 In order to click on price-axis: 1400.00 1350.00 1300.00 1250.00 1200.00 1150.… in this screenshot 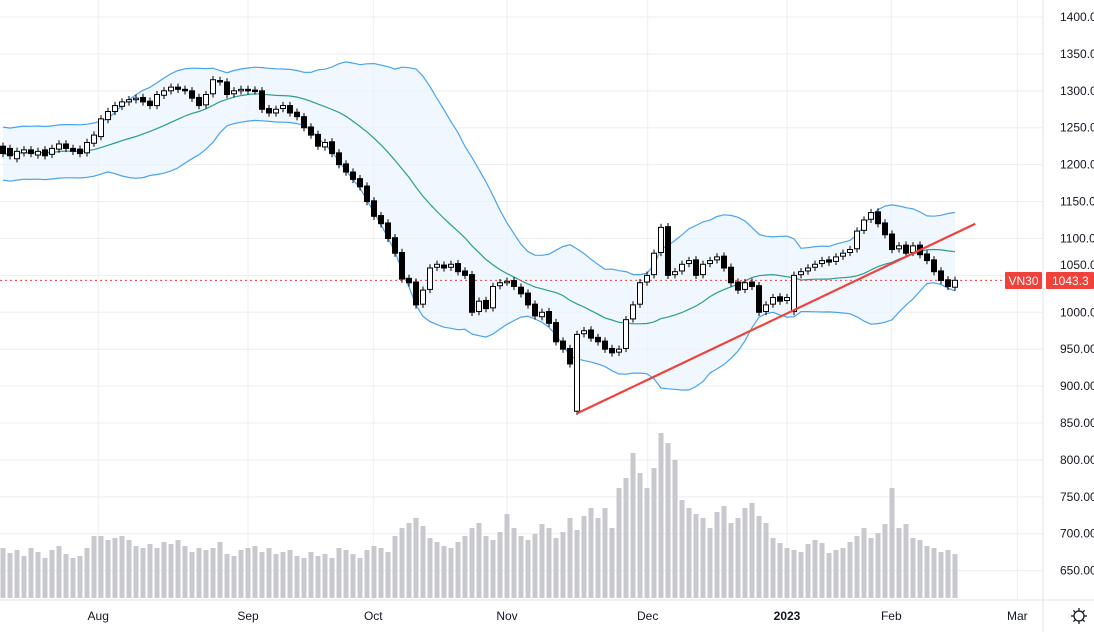, I will do `click(1077, 294)`.